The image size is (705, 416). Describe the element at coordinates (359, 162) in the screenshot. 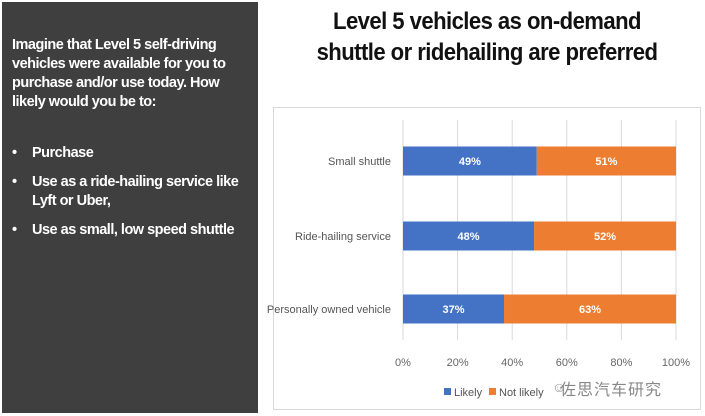

I see `category-label: Small shuttle` at that location.